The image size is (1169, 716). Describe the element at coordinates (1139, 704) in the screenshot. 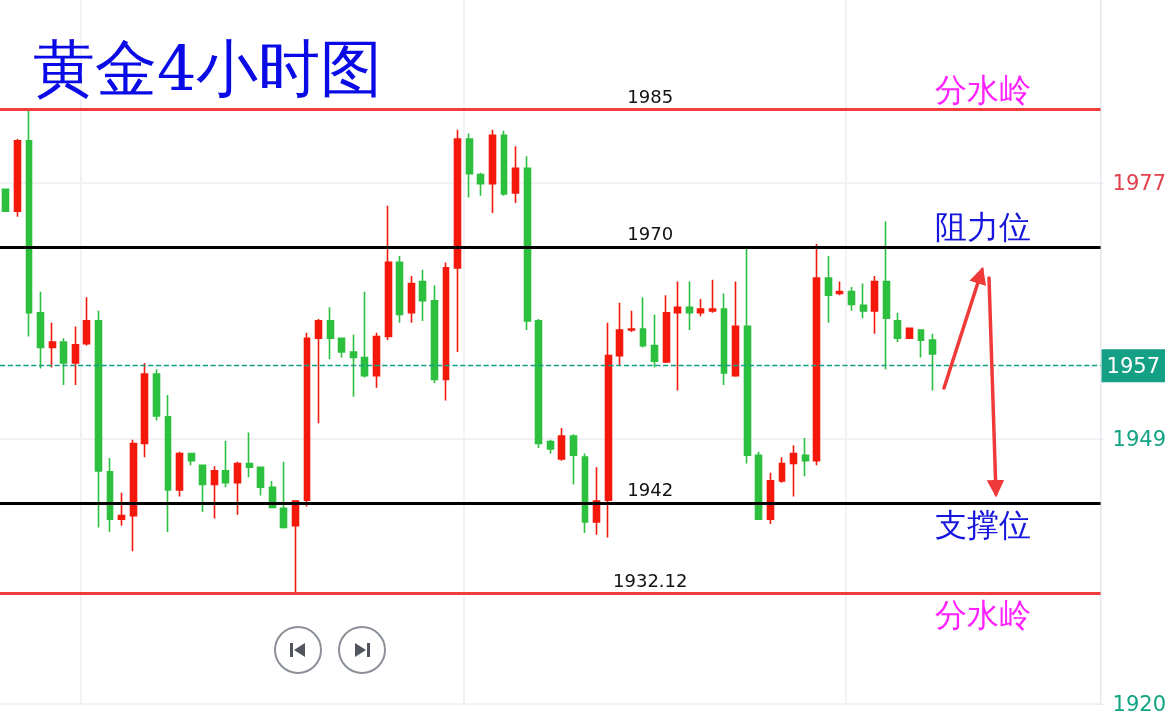

I see `y-tick-label: 1920` at that location.